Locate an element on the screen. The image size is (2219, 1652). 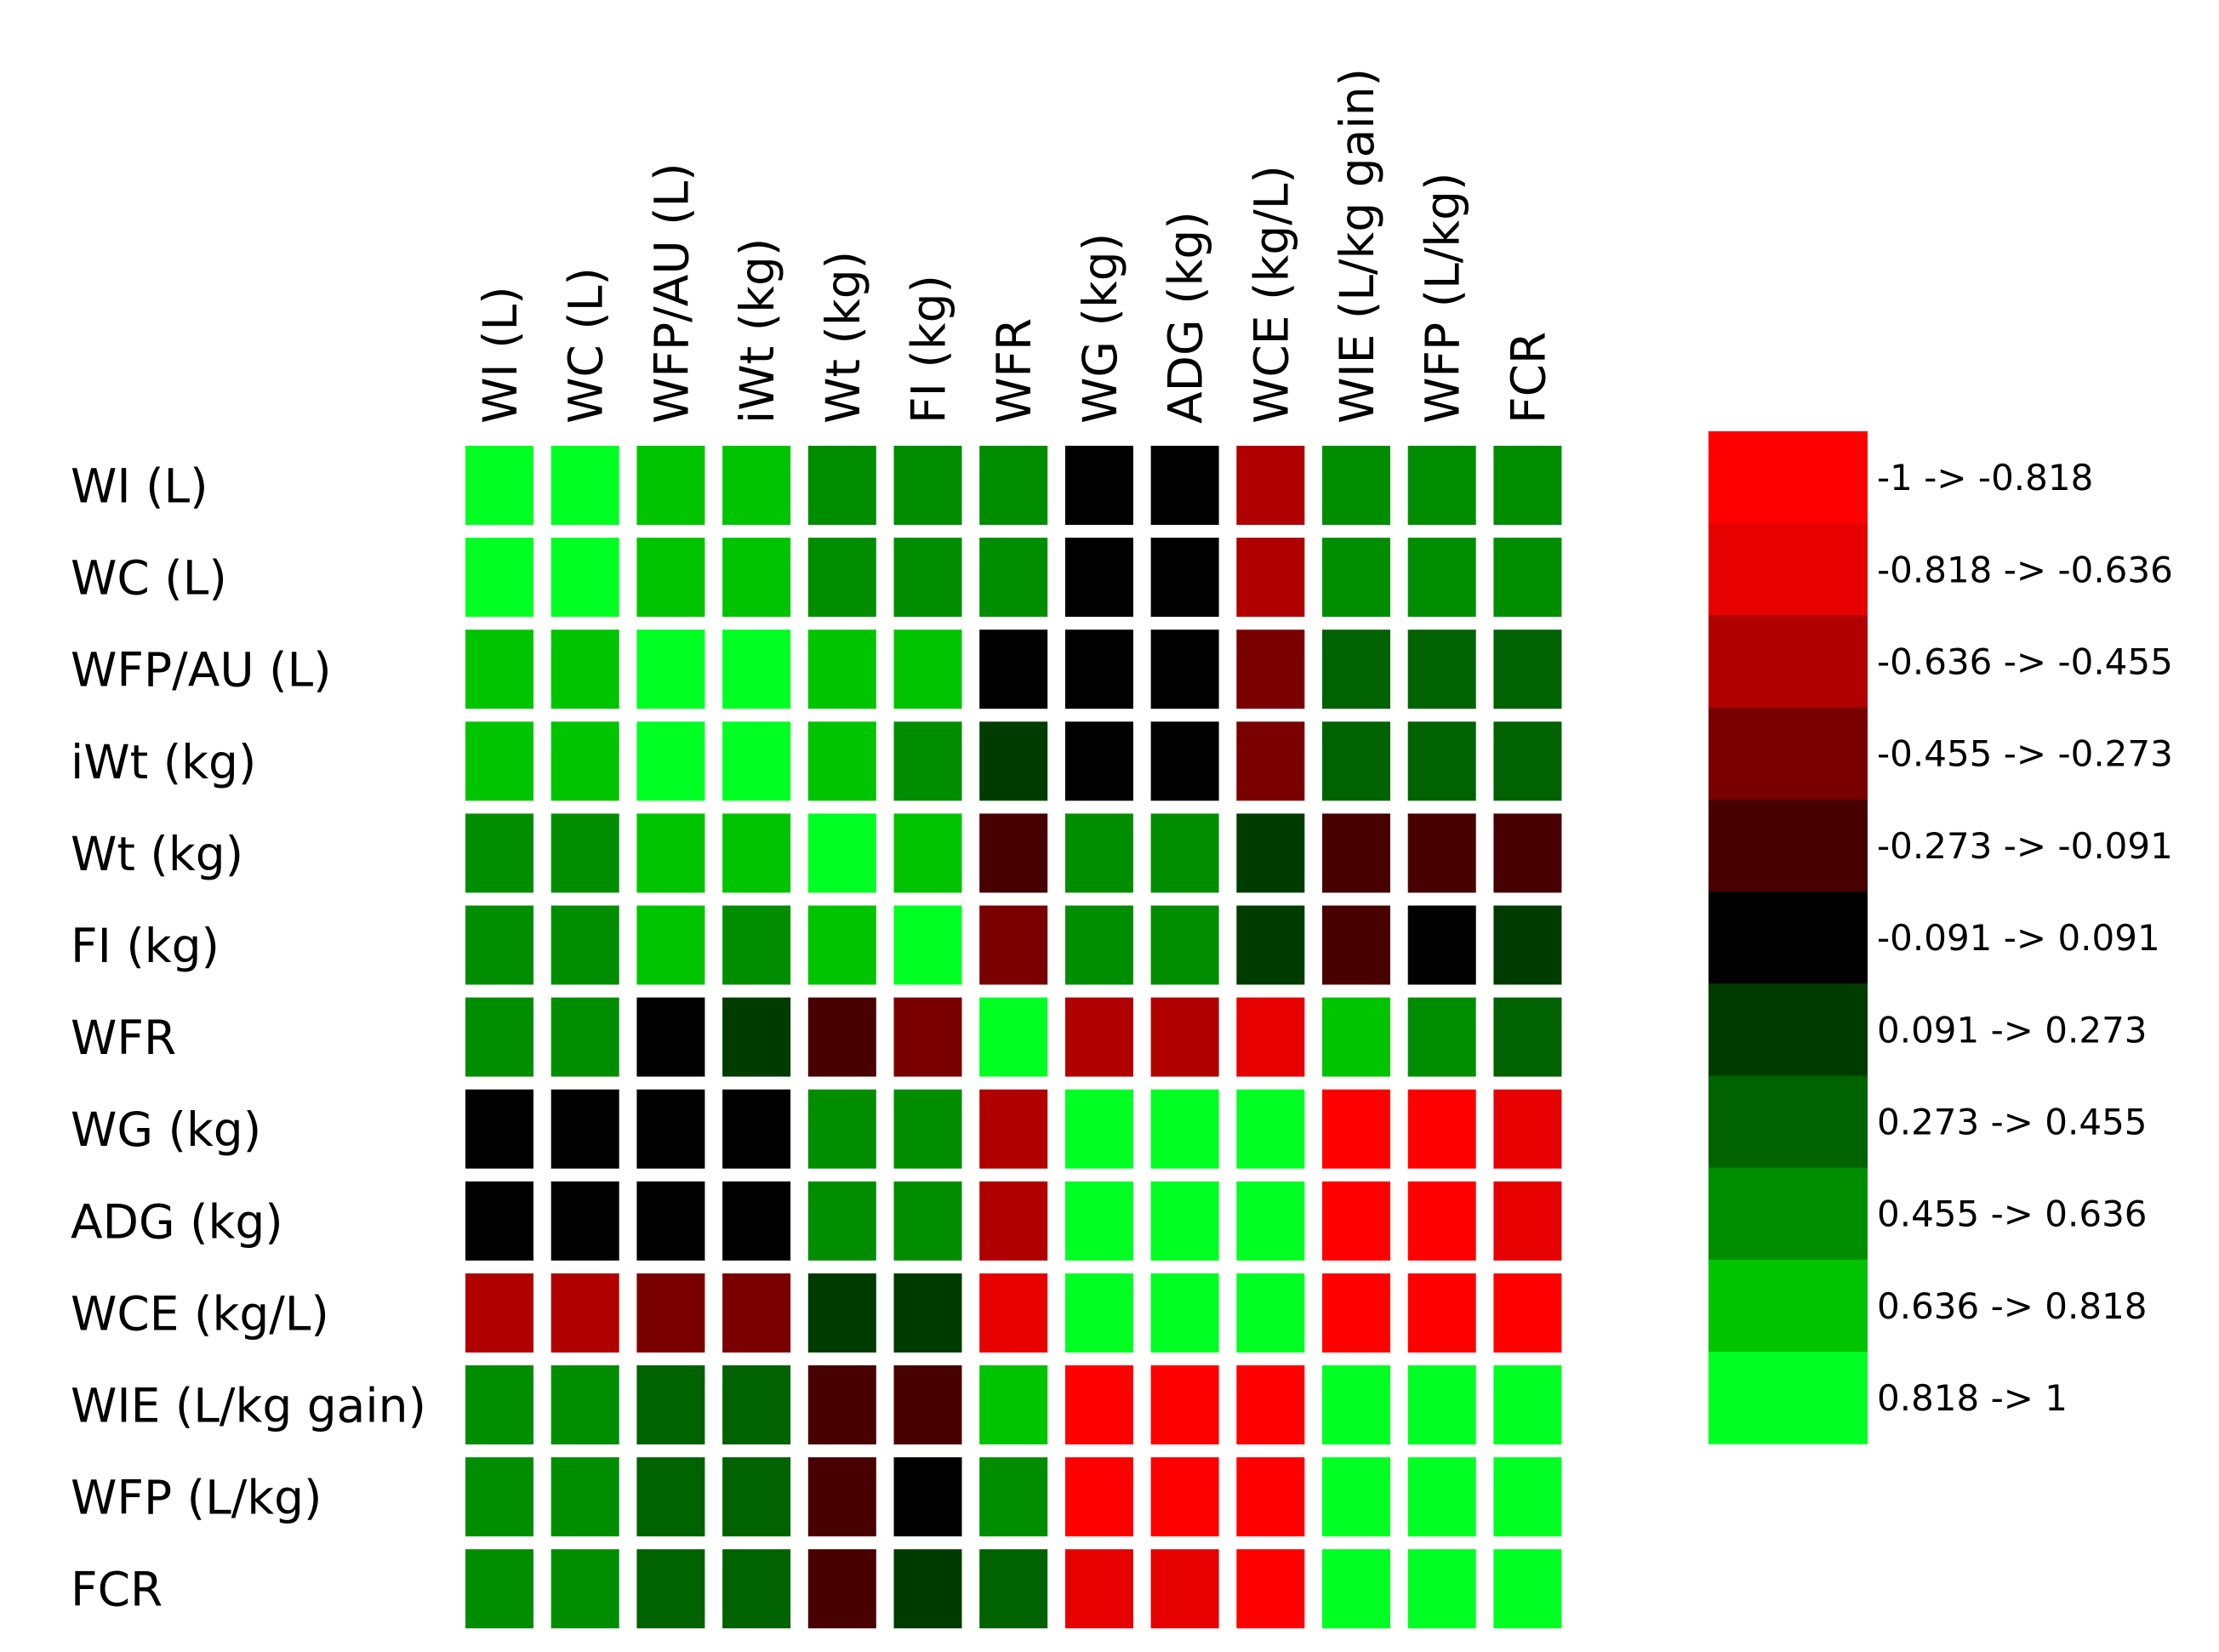
heatmap-cell-r11-c5 is located at coordinates (927, 1497).